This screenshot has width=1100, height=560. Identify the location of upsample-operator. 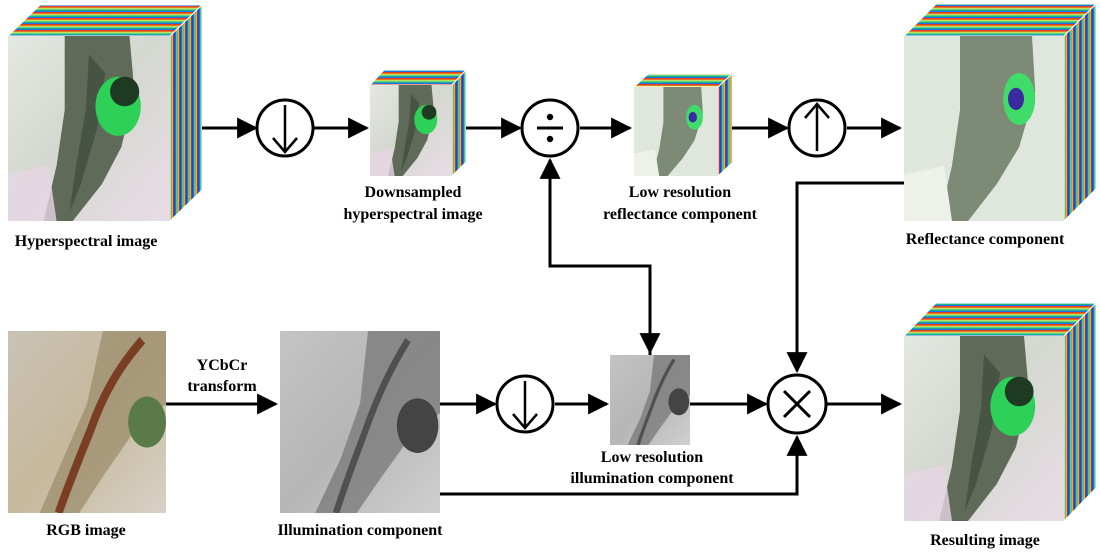
(817, 128).